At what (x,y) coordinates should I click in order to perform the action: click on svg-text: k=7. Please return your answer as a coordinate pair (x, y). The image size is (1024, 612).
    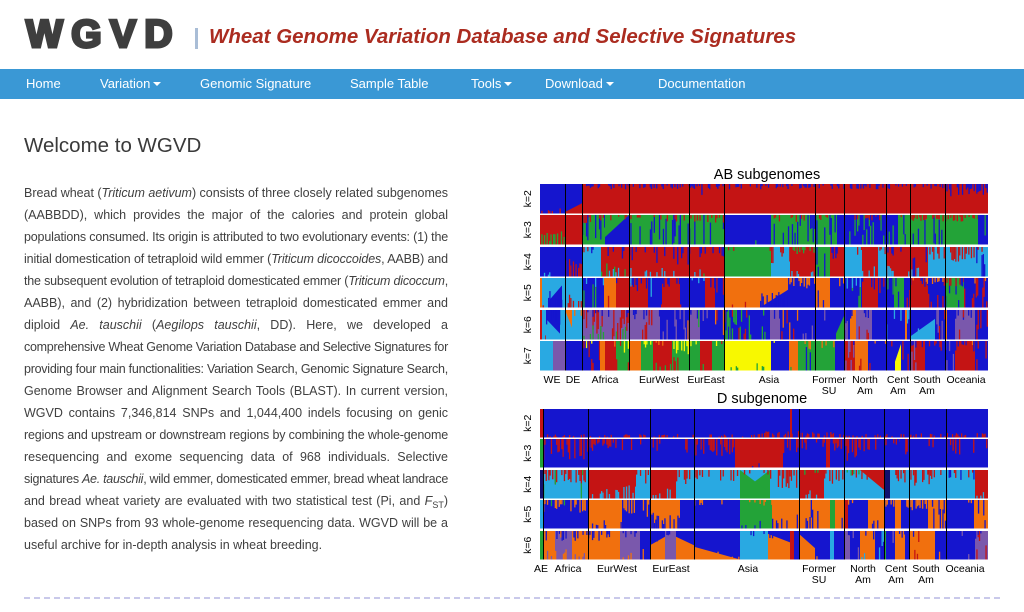
    Looking at the image, I should click on (528, 355).